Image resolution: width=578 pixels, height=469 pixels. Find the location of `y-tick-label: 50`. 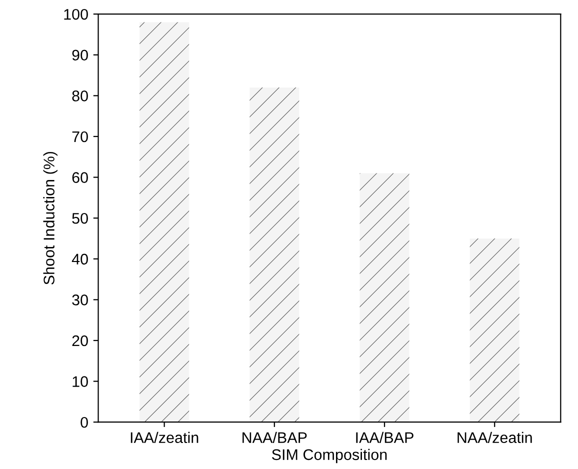

y-tick-label: 50 is located at coordinates (80, 218).